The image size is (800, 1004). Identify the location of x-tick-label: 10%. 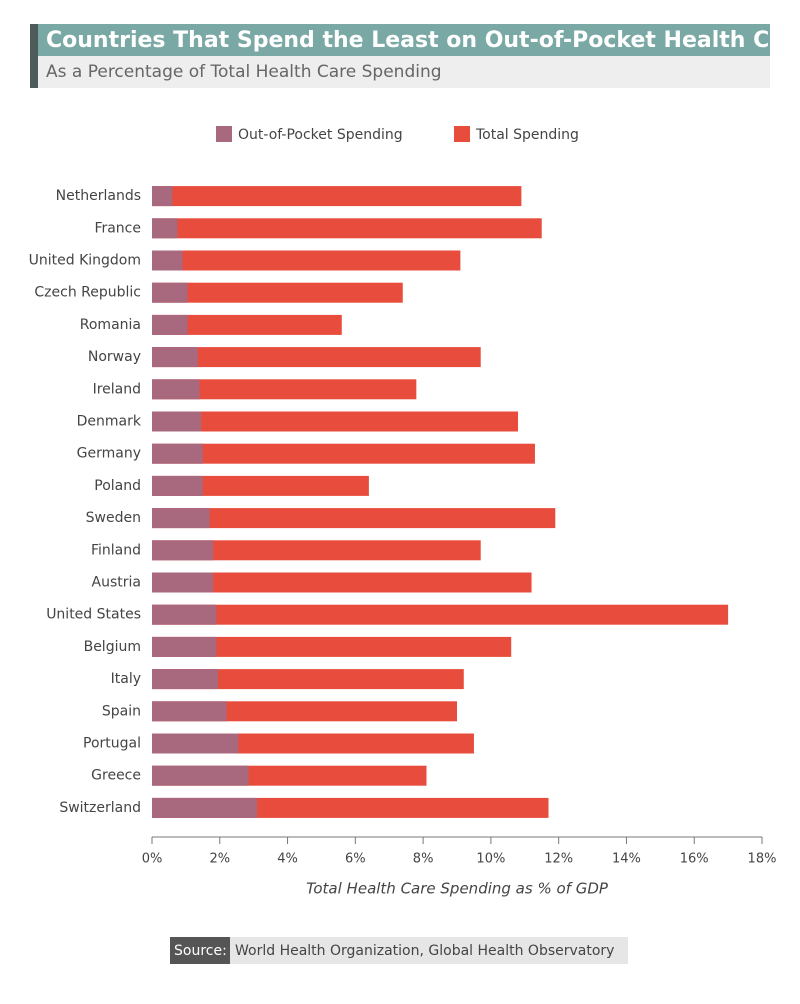
(490, 859).